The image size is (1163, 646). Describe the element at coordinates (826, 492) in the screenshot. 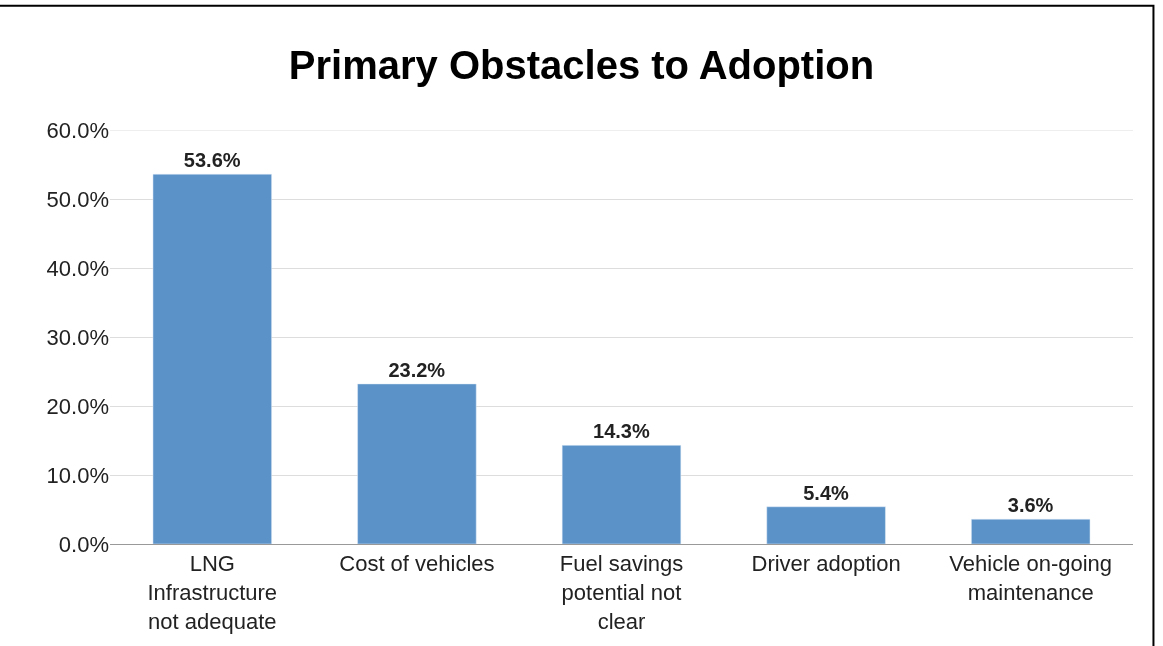

I see `data-label: 5.4%` at that location.